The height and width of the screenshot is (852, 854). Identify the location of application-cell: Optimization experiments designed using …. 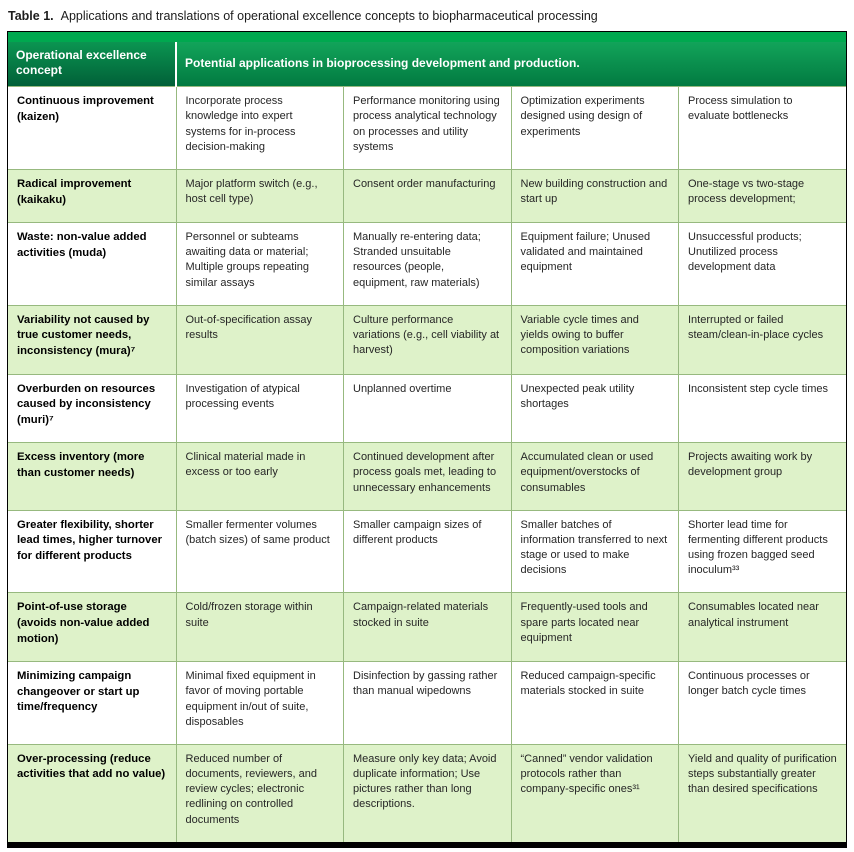
(594, 128).